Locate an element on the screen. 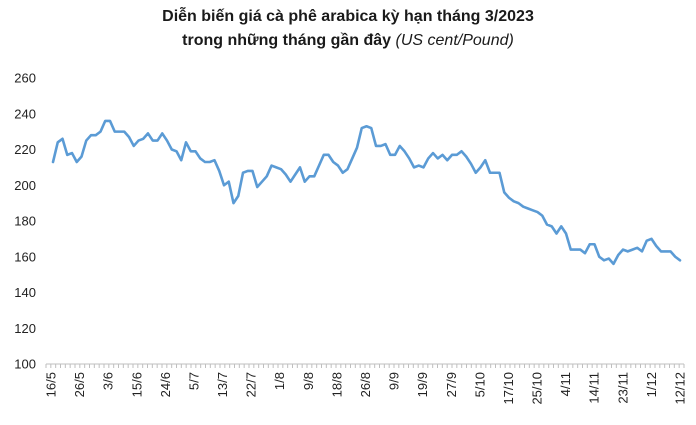  x-tick-label: 22/7 is located at coordinates (251, 384).